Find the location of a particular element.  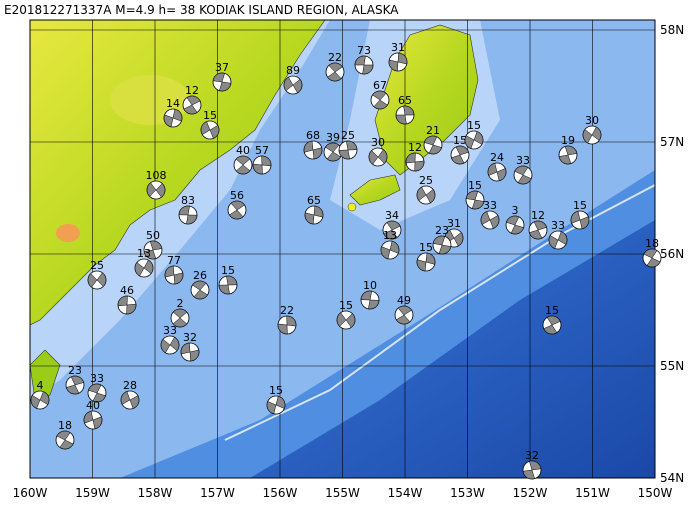

event-depth: 13 is located at coordinates (144, 253).